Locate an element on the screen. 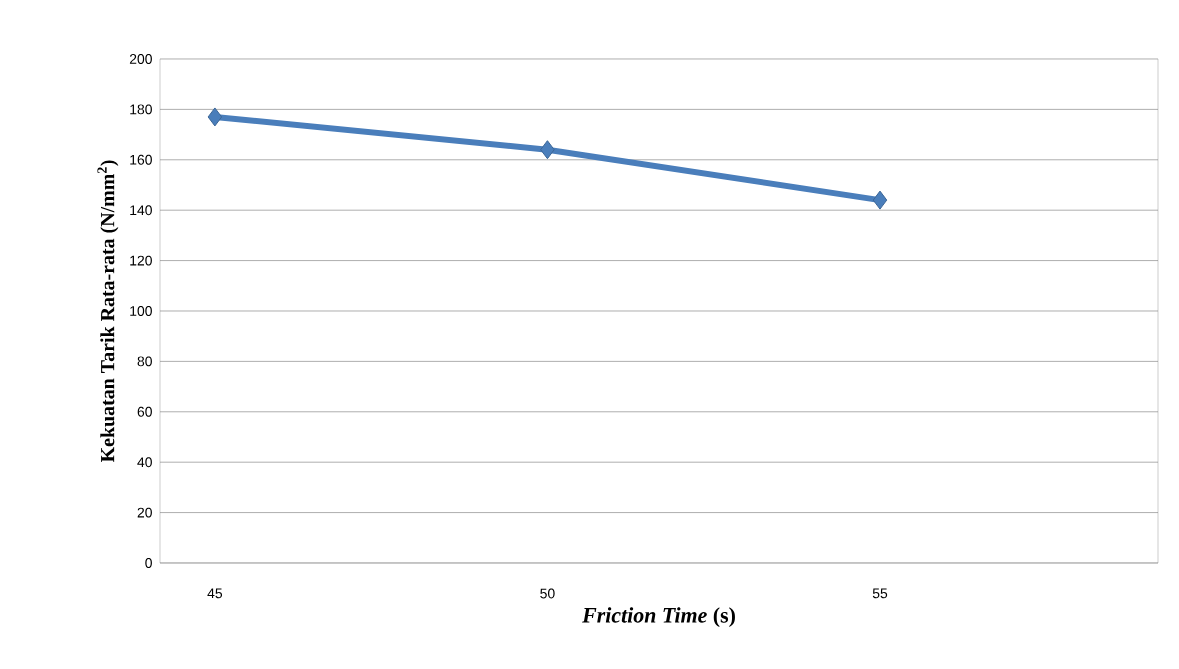 Image resolution: width=1179 pixels, height=669 pixels. y-tick-label: 0 is located at coordinates (148, 563).